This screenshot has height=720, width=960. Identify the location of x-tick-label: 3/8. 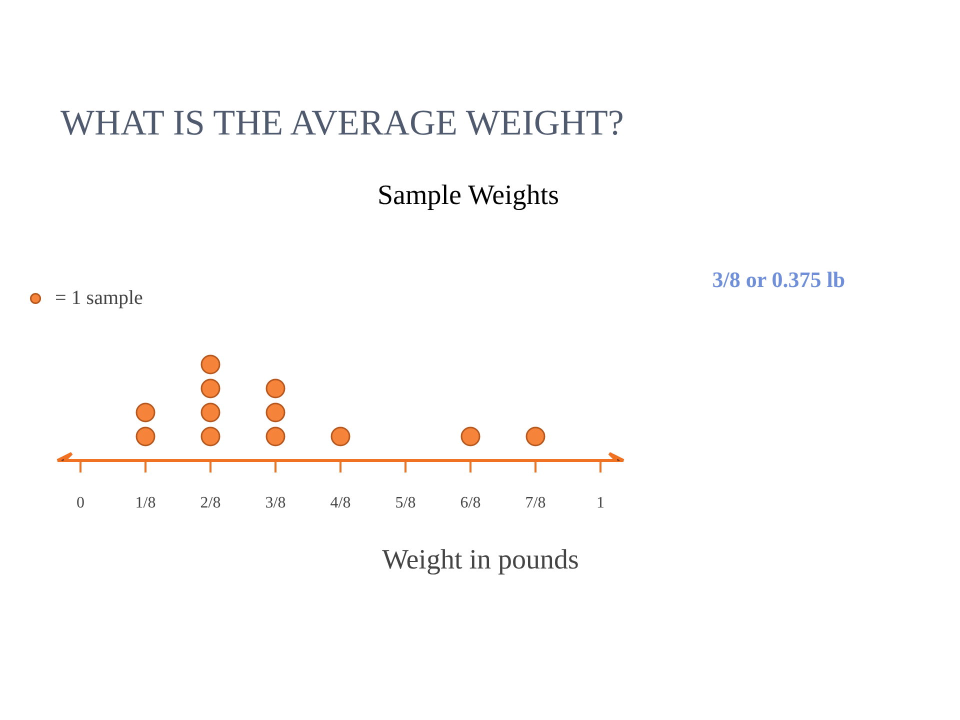
(275, 503).